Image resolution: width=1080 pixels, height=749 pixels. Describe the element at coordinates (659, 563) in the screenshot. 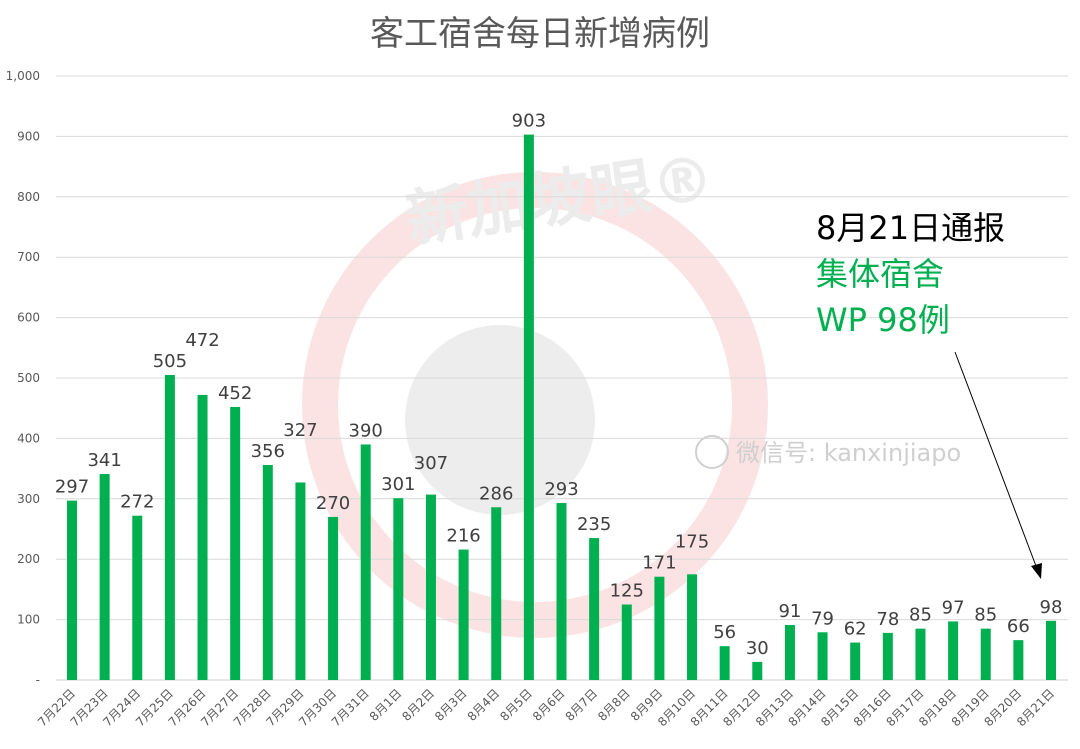

I see `data-label: 171` at that location.